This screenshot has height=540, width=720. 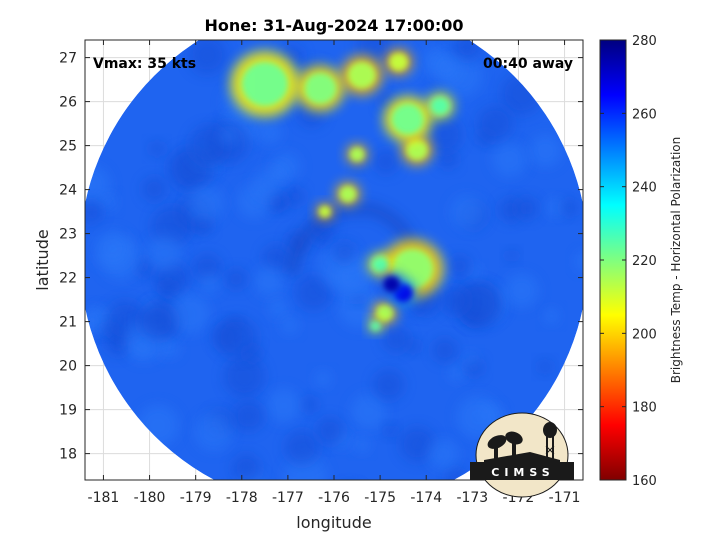 I want to click on colorbar-tick-label: 280, so click(x=644, y=41).